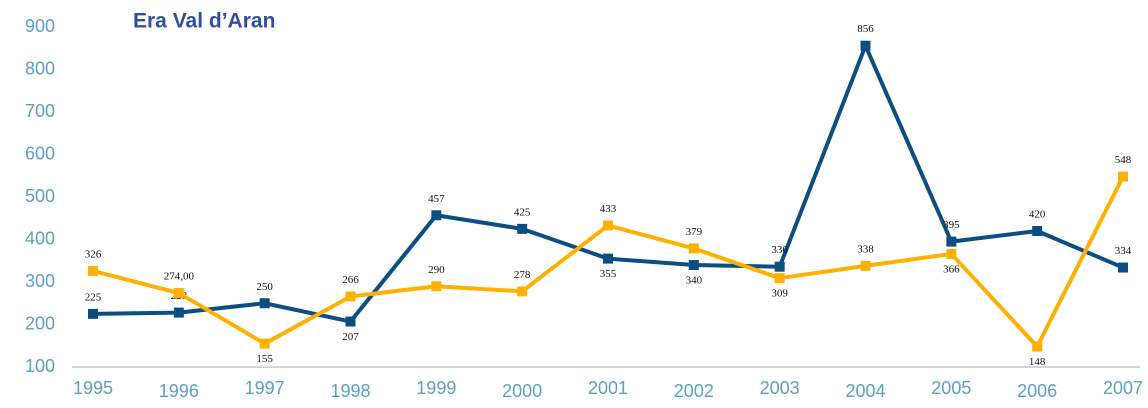  Describe the element at coordinates (522, 212) in the screenshot. I see `data-label: 425` at that location.